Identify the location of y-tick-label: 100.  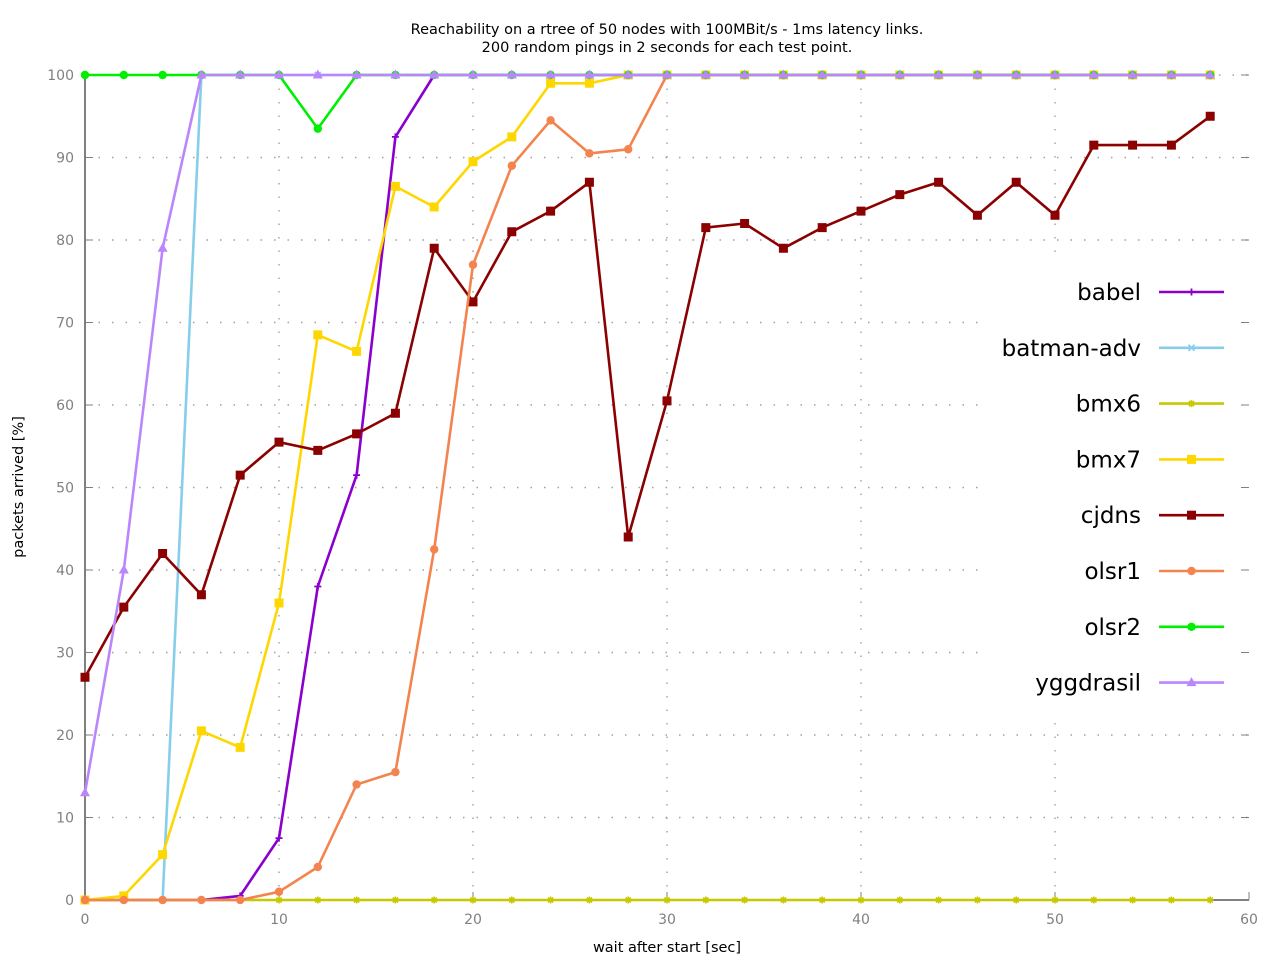
(60, 76).